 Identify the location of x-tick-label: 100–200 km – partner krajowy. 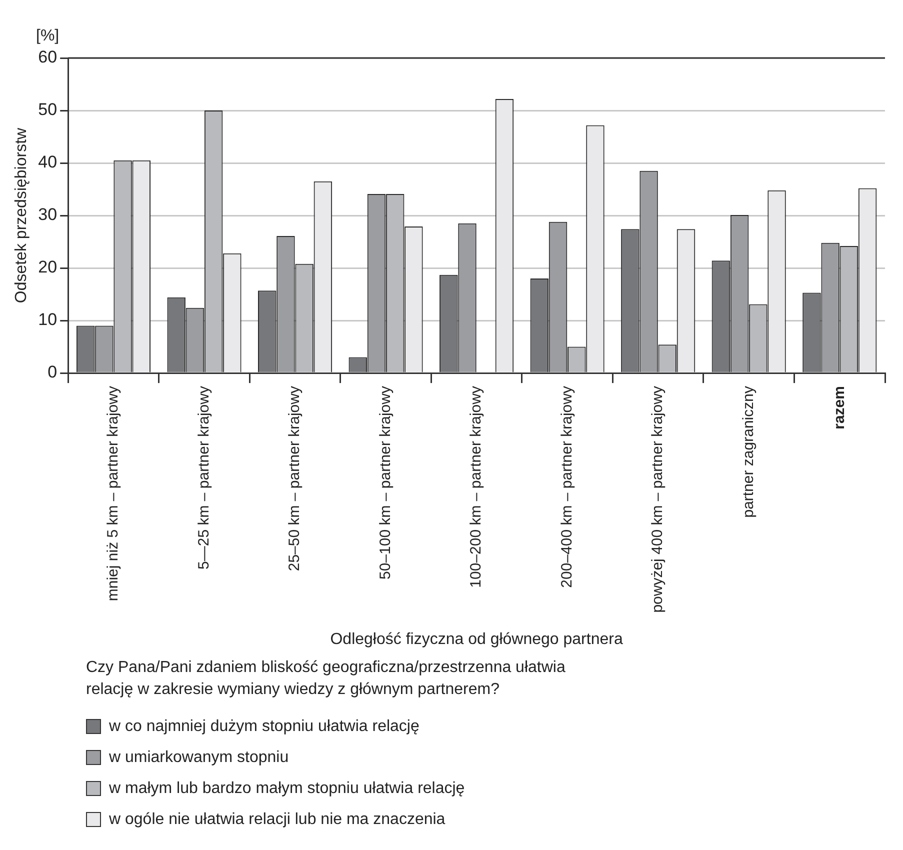
(476, 487).